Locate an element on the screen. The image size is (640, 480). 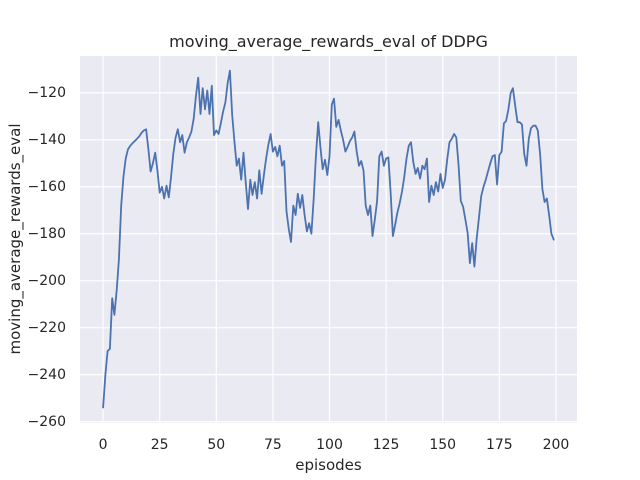
x-axis-label: episodes is located at coordinates (328, 465).